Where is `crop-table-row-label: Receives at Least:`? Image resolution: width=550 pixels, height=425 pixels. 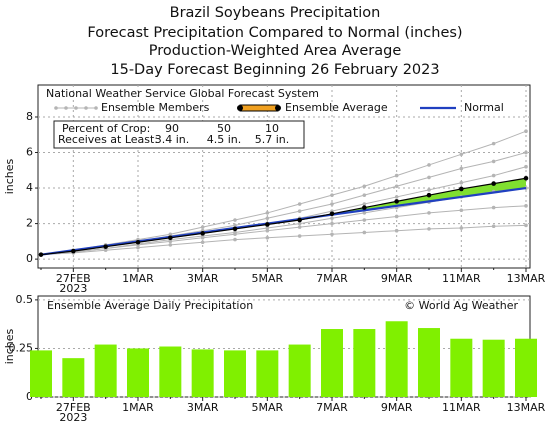 crop-table-row-label: Receives at Least: is located at coordinates (108, 139).